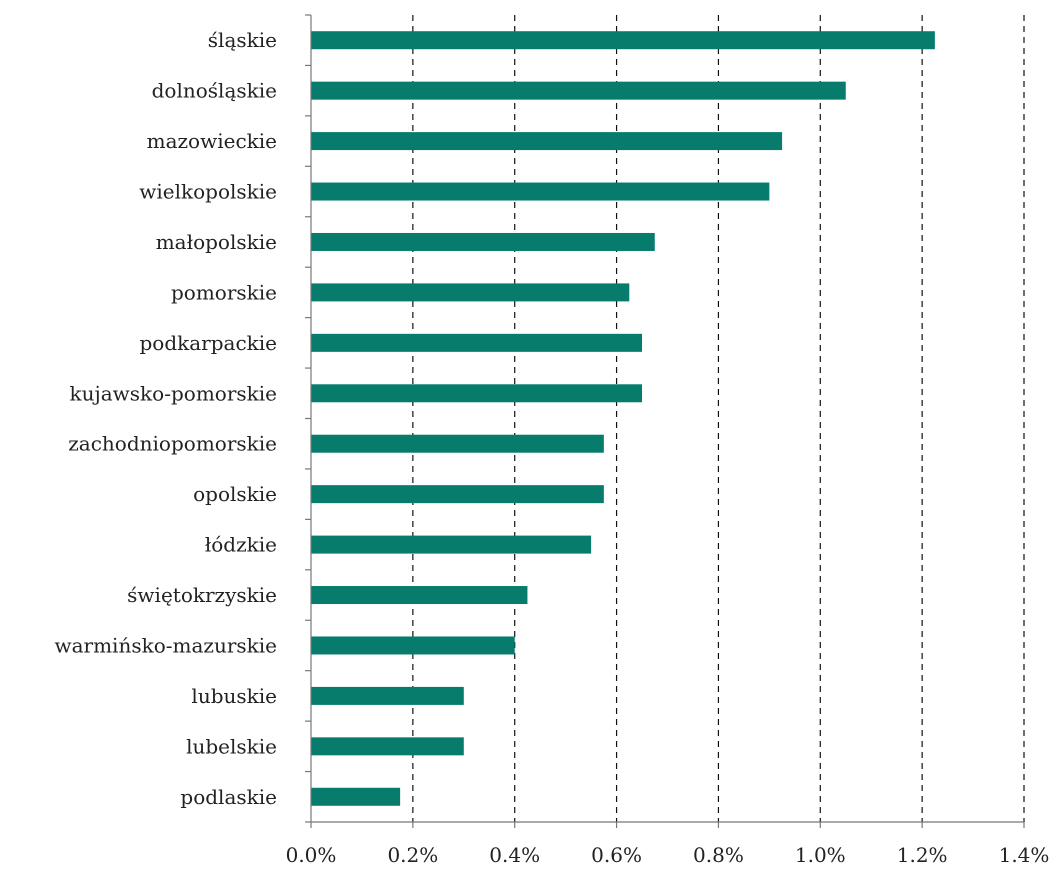 The width and height of the screenshot is (1055, 873). What do you see at coordinates (412, 855) in the screenshot?
I see `x-tick-label: 0.2%` at bounding box center [412, 855].